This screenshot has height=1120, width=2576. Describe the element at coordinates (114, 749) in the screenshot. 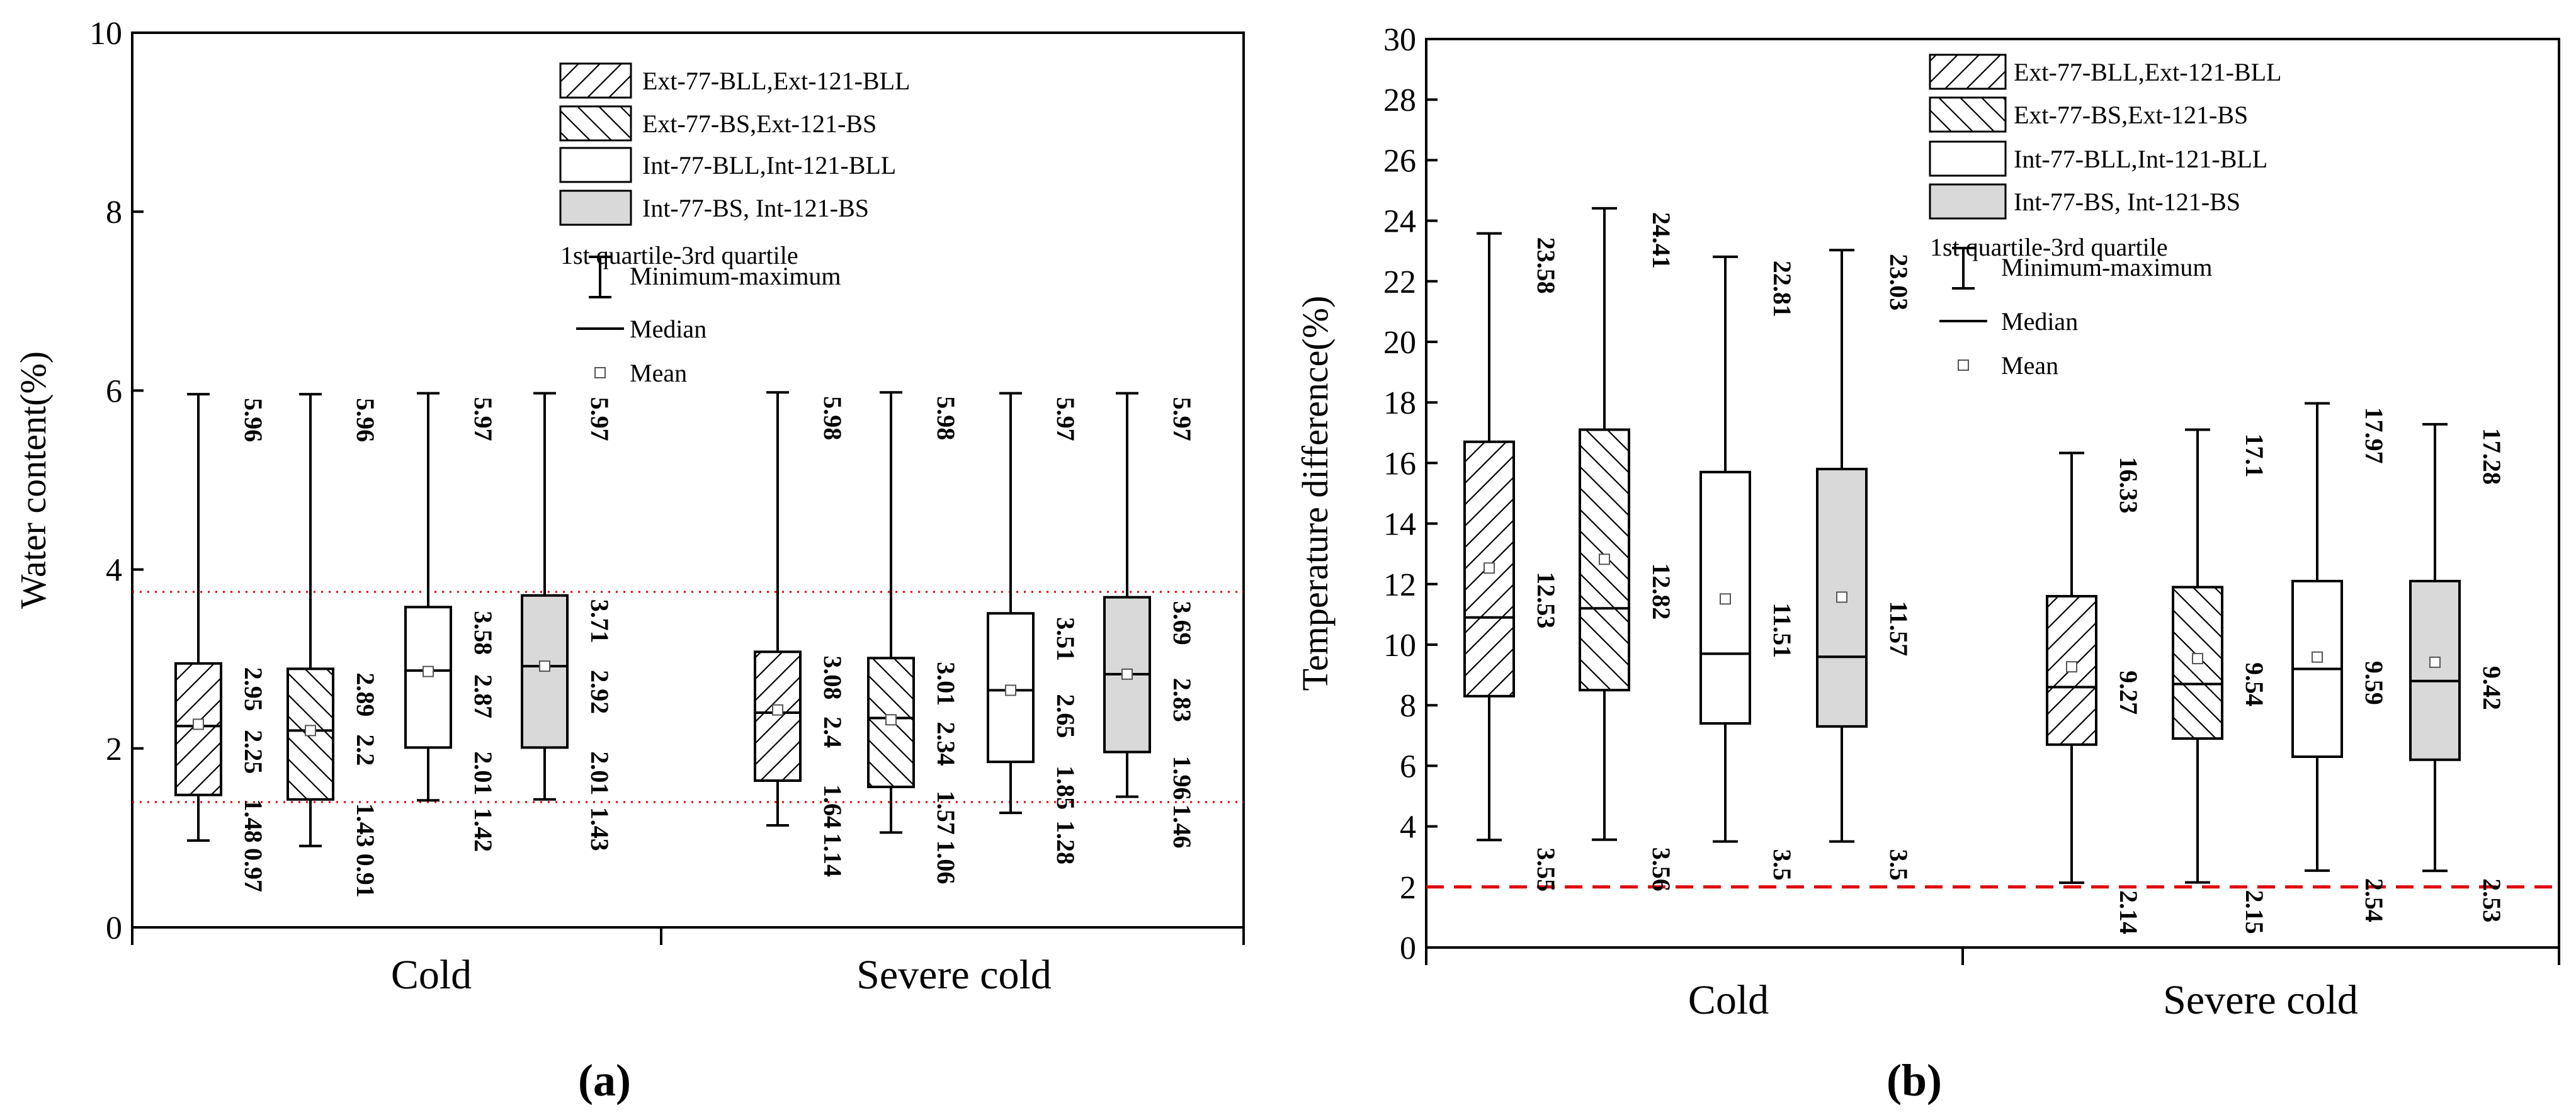

I see `y-tick-label: 2` at that location.